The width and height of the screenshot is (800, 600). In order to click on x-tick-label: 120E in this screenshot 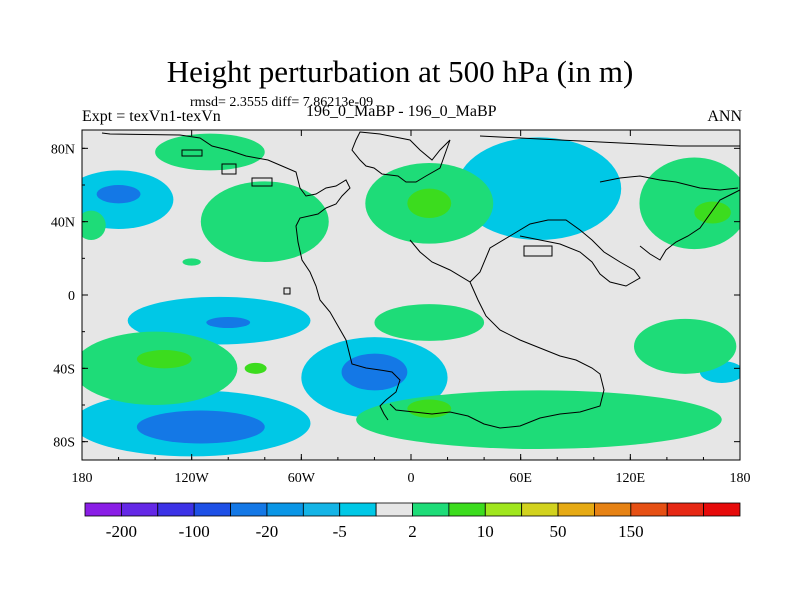, I will do `click(631, 478)`.